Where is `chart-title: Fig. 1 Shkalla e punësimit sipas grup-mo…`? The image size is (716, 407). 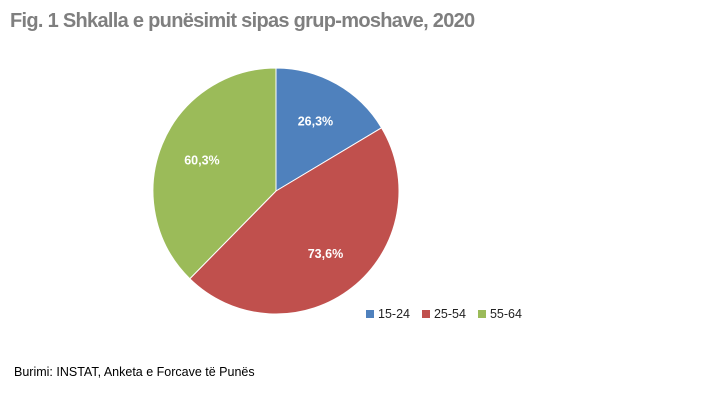 chart-title: Fig. 1 Shkalla e punësimit sipas grup-mo… is located at coordinates (242, 21).